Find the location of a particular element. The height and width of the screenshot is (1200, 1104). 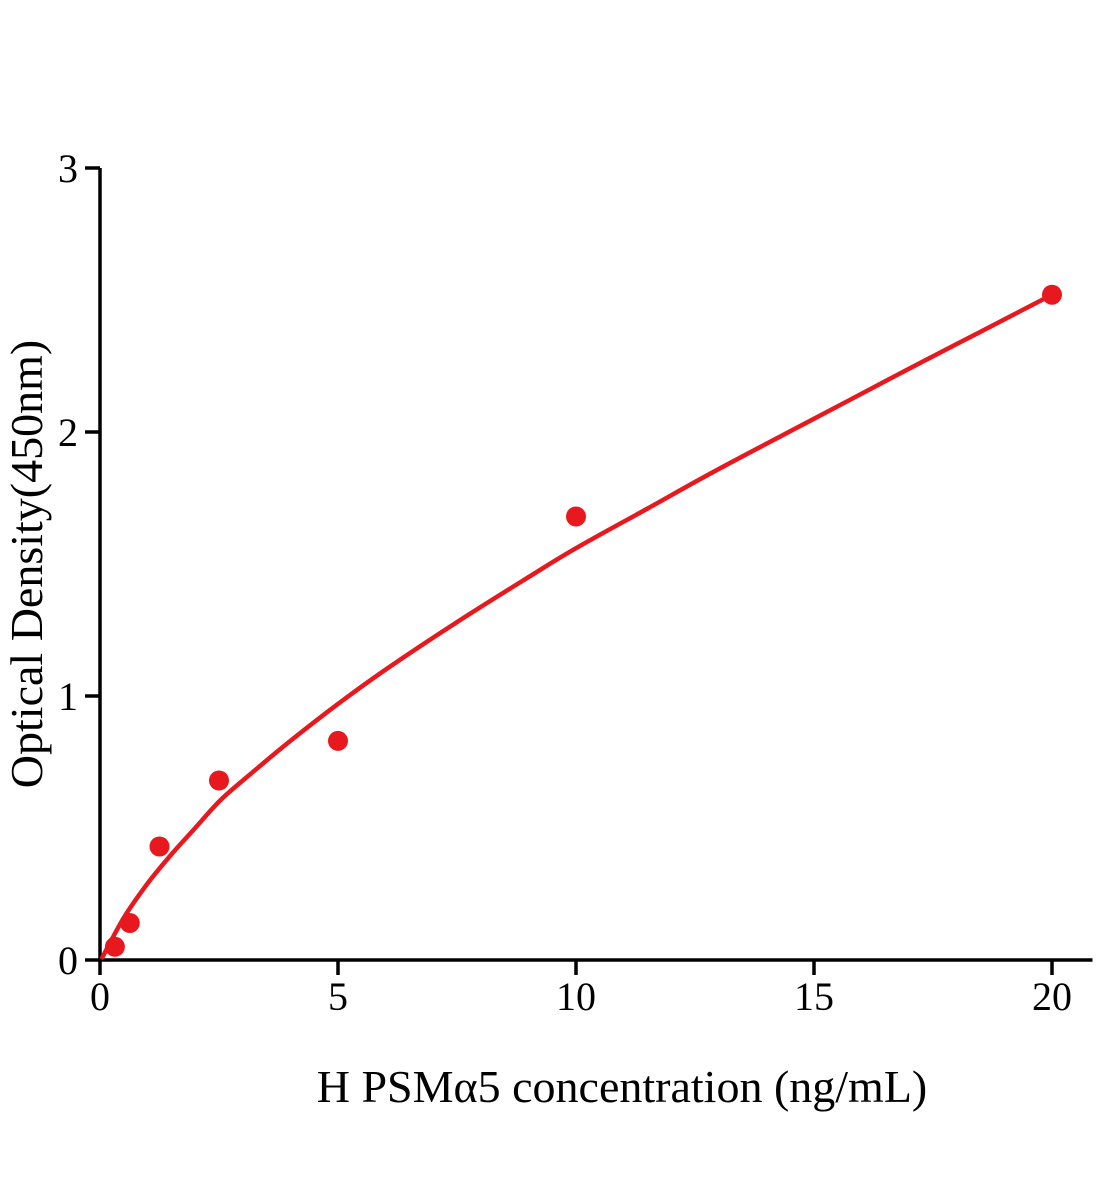

x-tick-label: 20 is located at coordinates (1052, 996).